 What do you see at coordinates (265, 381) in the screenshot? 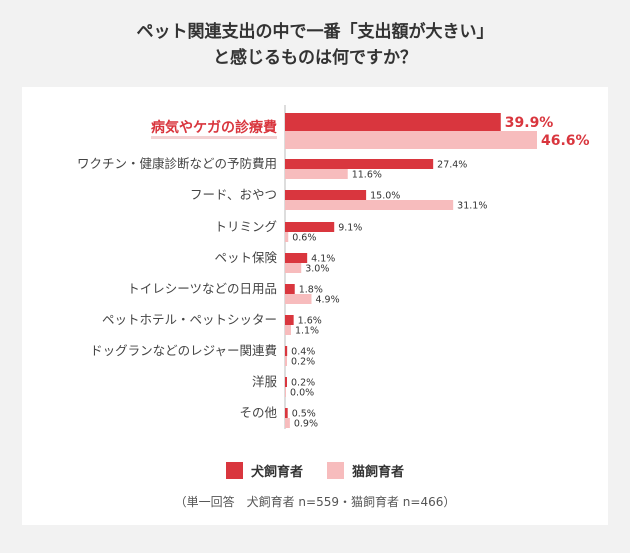
I see `category-label: 洋服` at bounding box center [265, 381].